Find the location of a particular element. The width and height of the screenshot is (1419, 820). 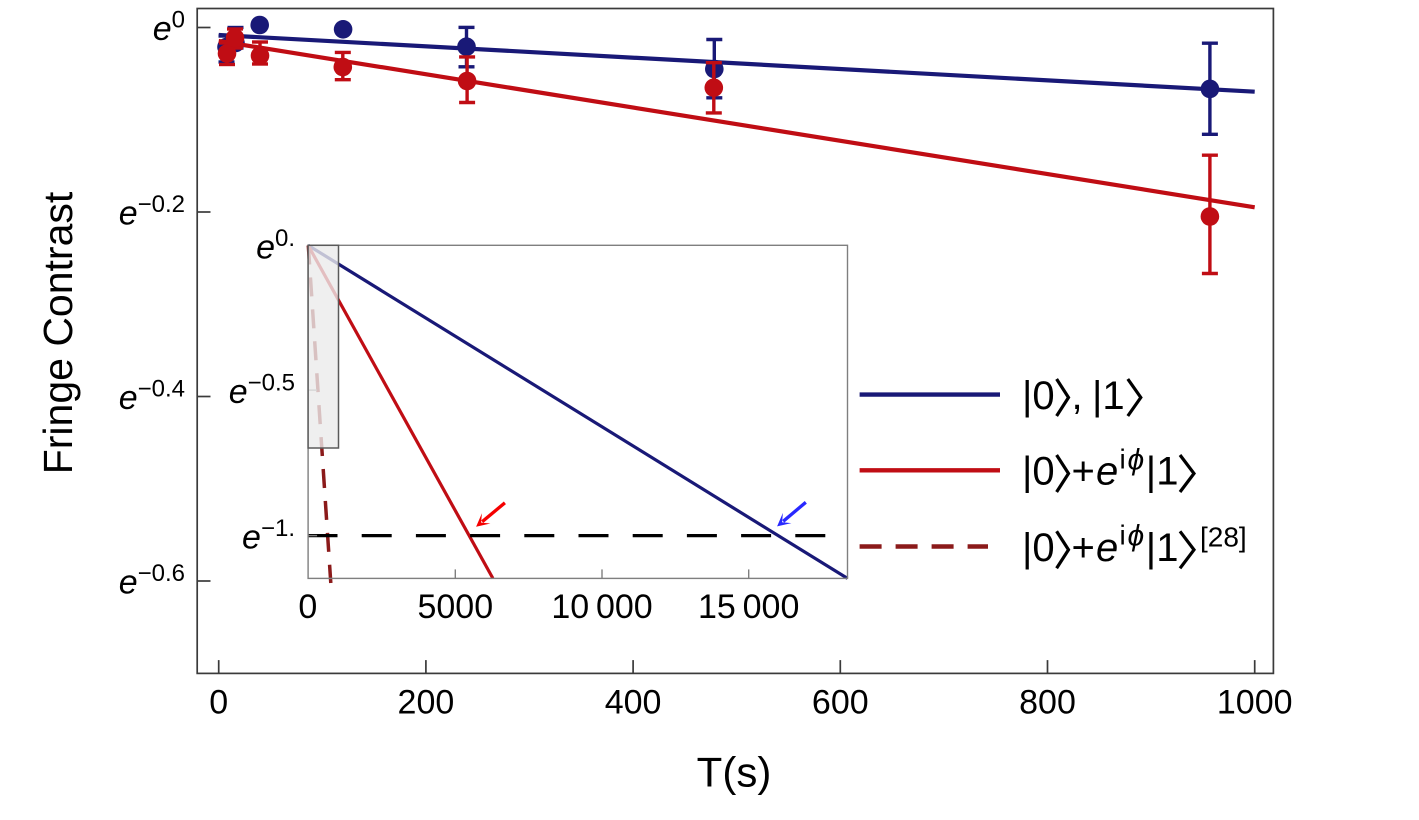

svg-text: 400 is located at coordinates (633, 703).